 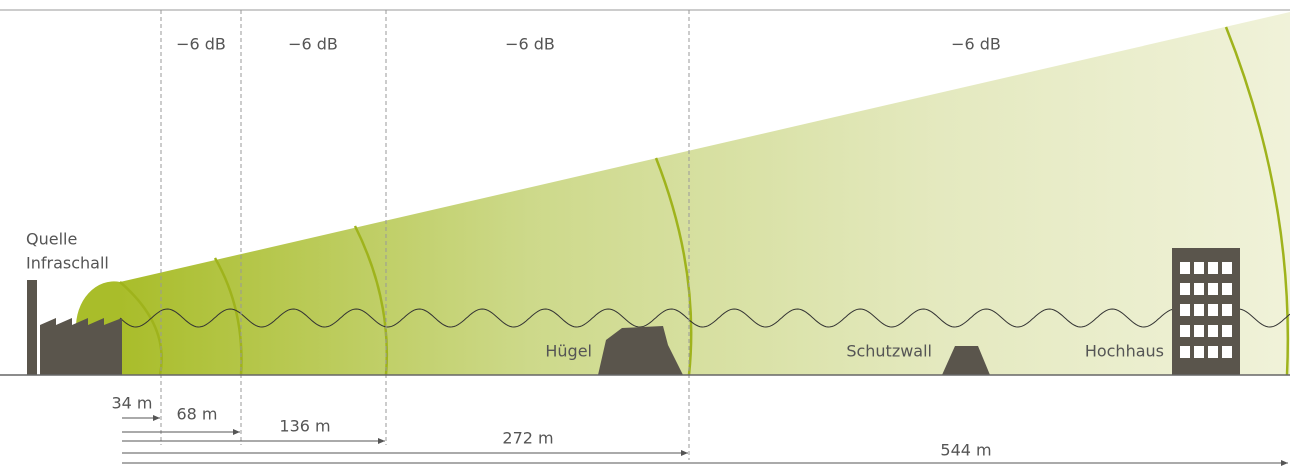 What do you see at coordinates (196, 414) in the screenshot?
I see `distance-label: 68 m` at bounding box center [196, 414].